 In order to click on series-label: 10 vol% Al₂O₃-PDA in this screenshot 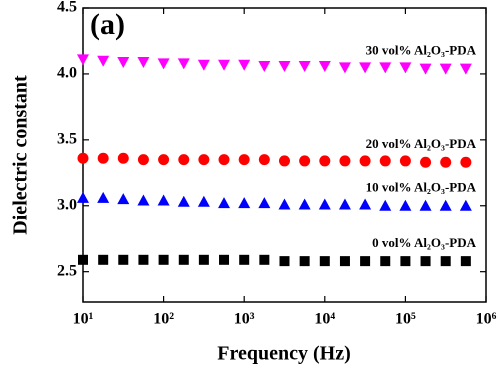, I will do `click(421, 187)`.